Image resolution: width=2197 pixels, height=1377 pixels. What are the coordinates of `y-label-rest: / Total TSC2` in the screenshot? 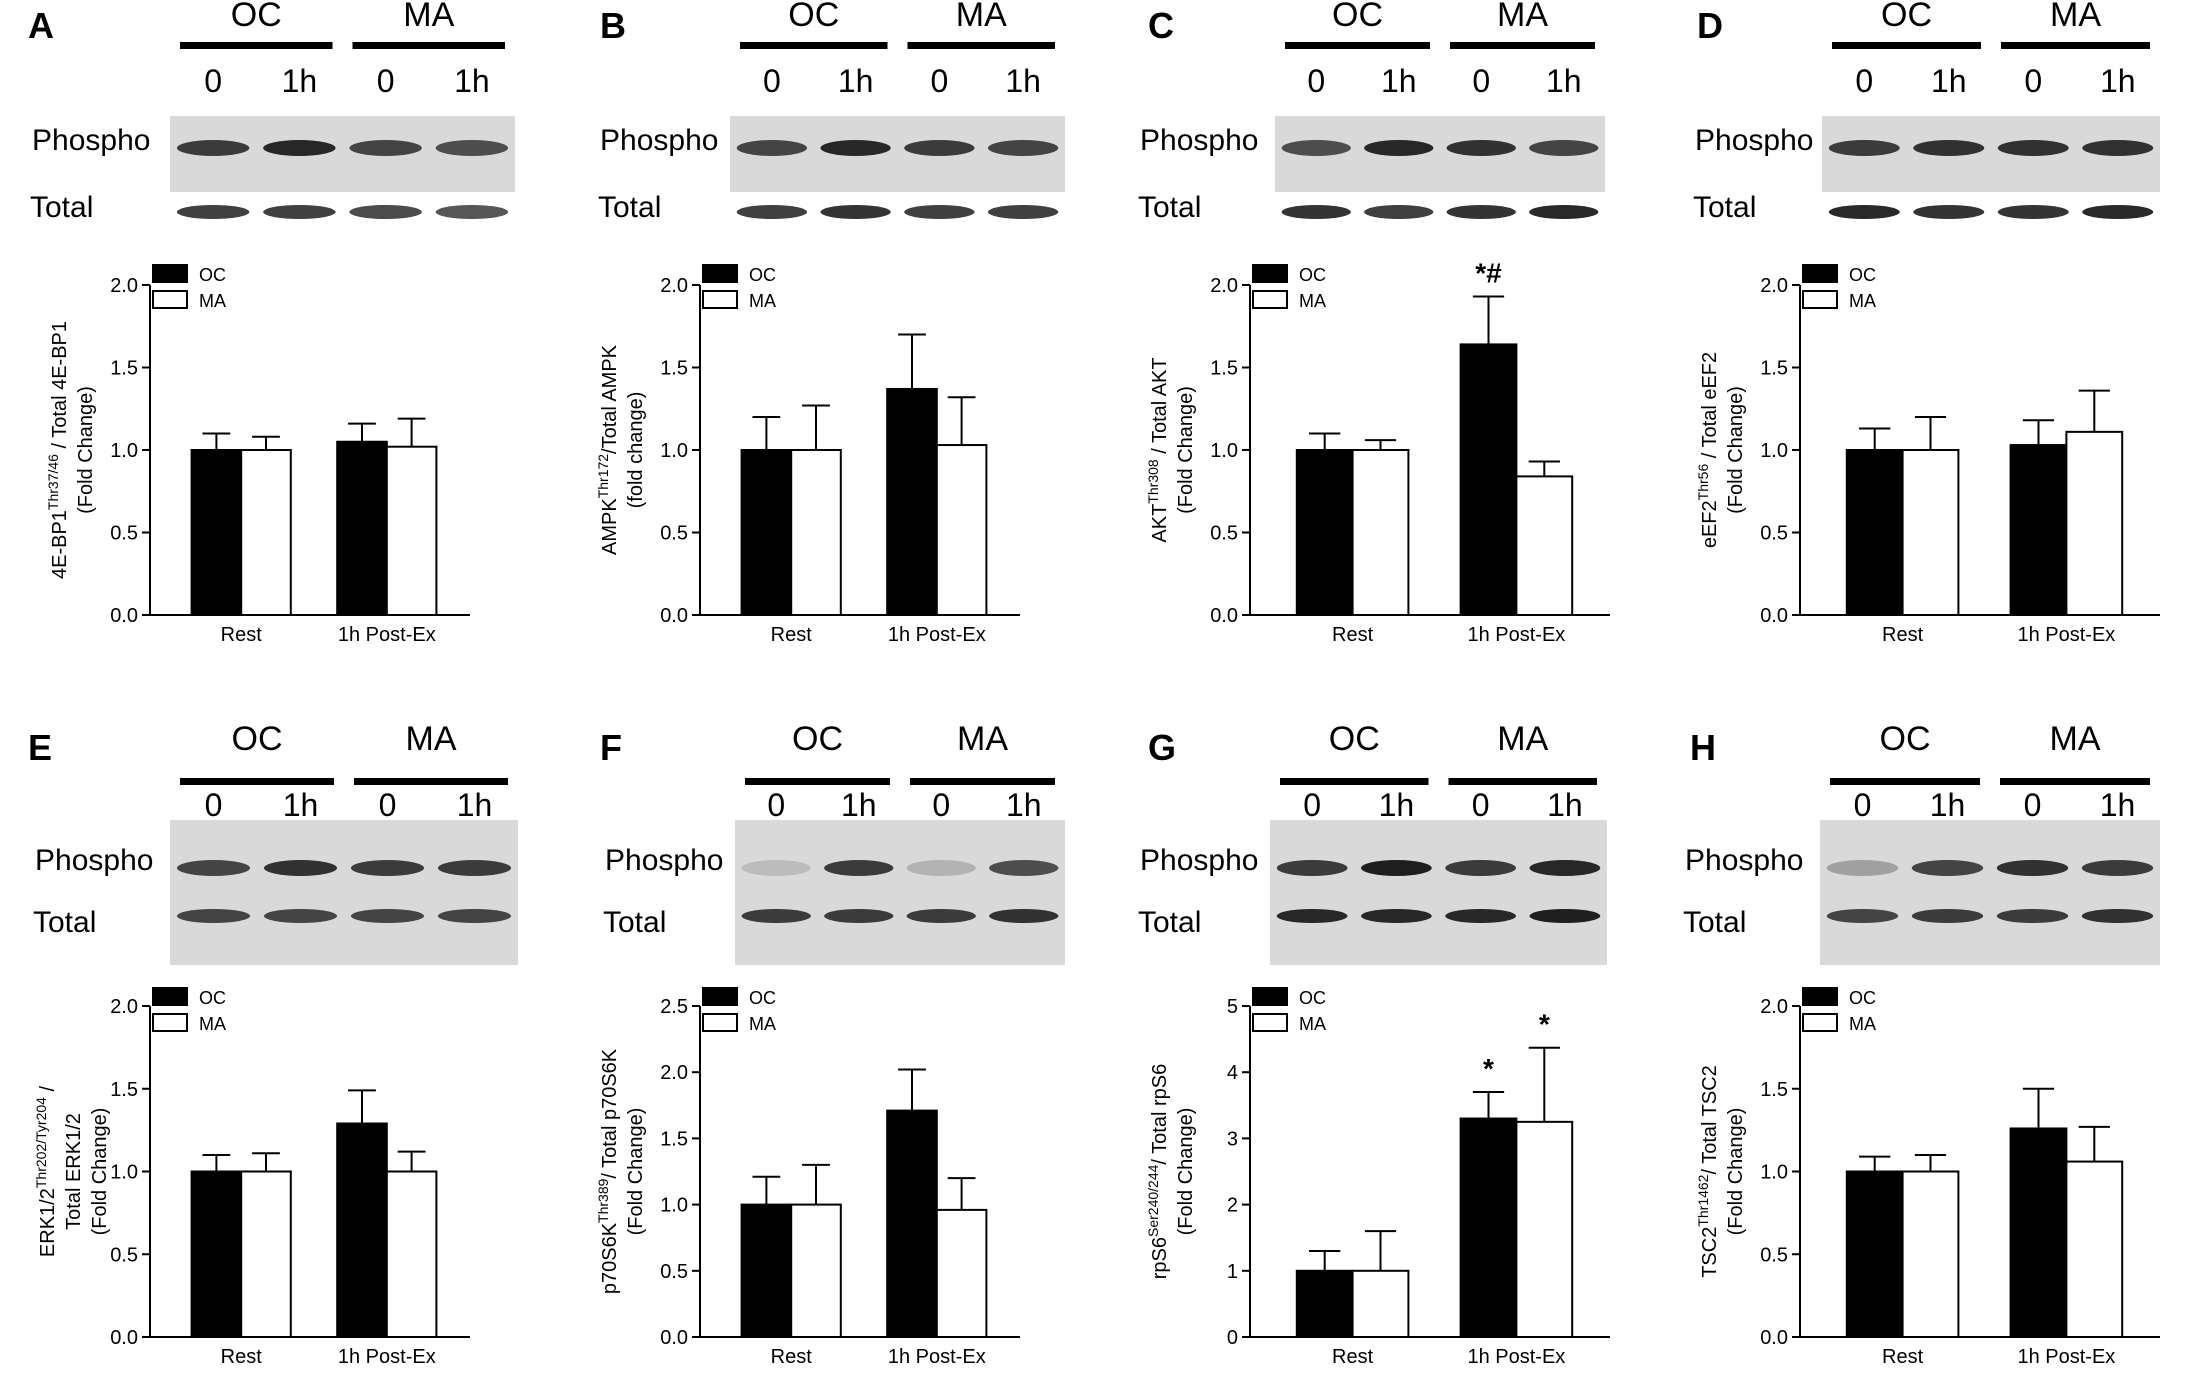 It's located at (1710, 1119).